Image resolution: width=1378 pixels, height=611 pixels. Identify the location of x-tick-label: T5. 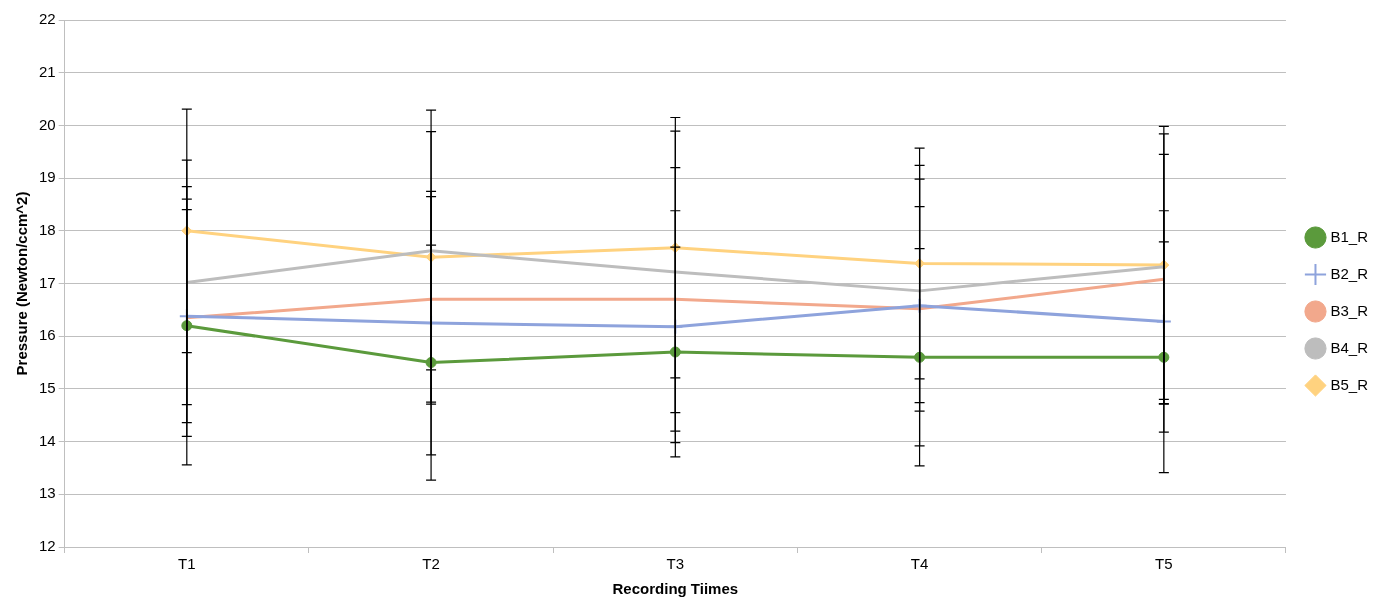
(1164, 564).